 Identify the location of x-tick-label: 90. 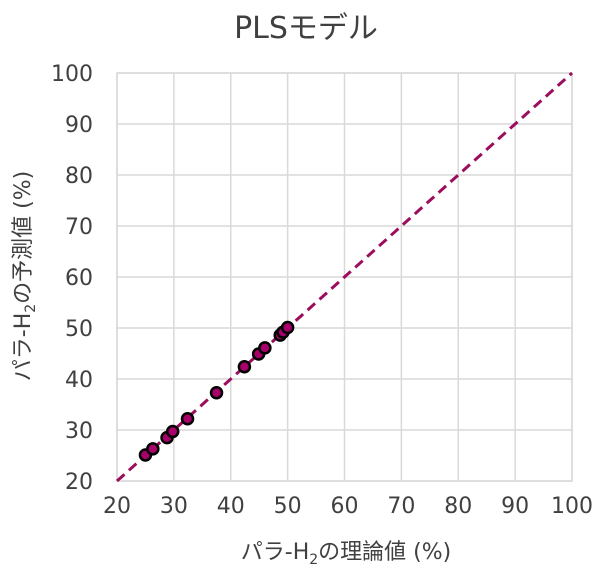
(515, 506).